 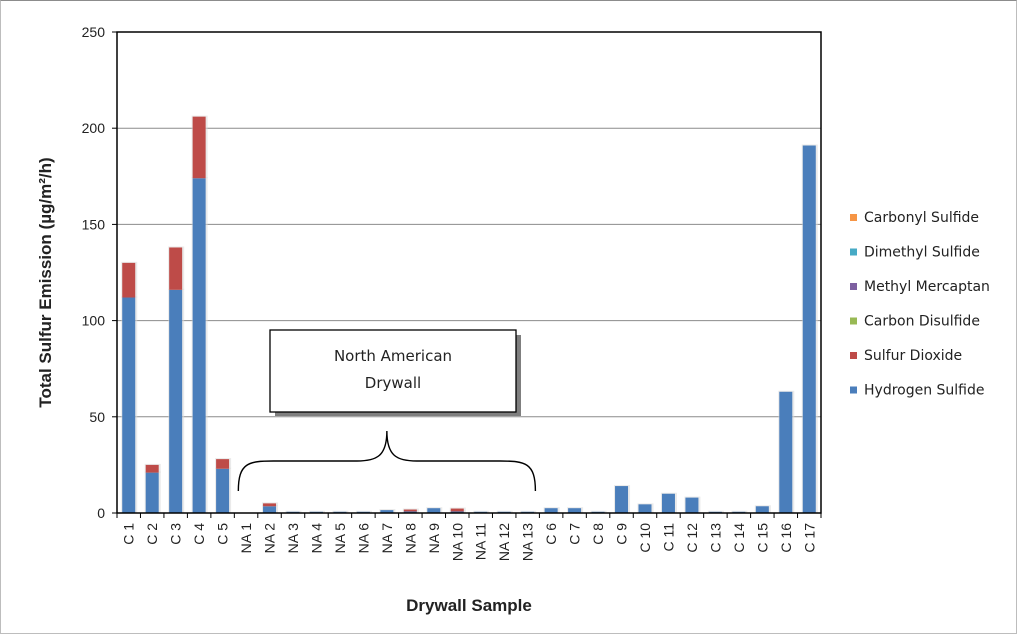 I want to click on x-tick-label: NA 11, so click(x=481, y=541).